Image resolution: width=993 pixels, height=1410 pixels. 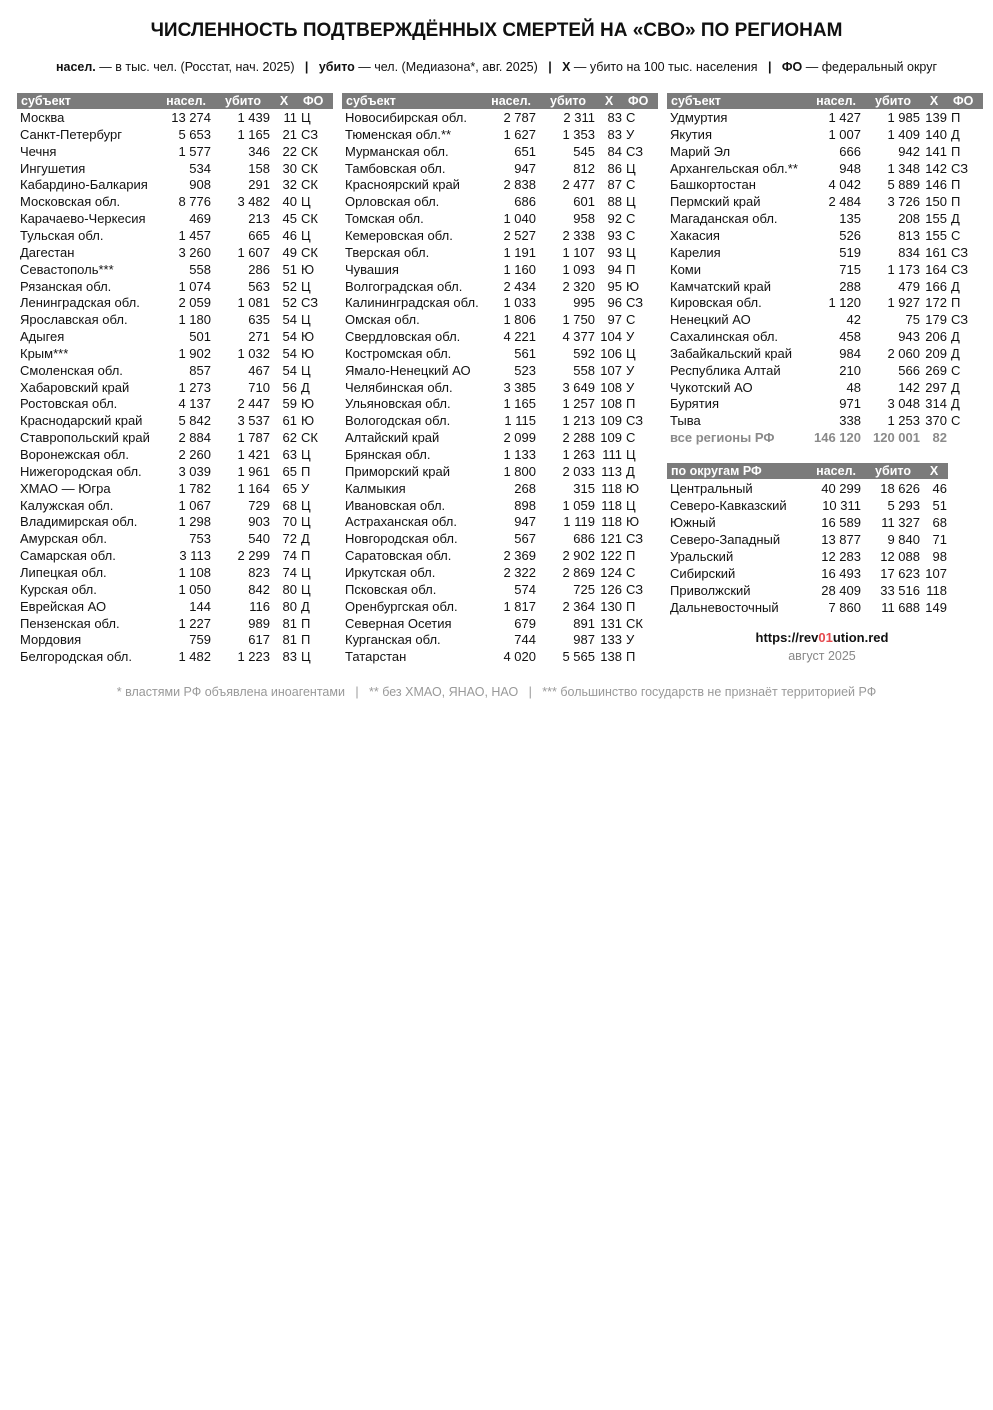 What do you see at coordinates (579, 117) in the screenshot?
I see `cell-killed: 2 311` at bounding box center [579, 117].